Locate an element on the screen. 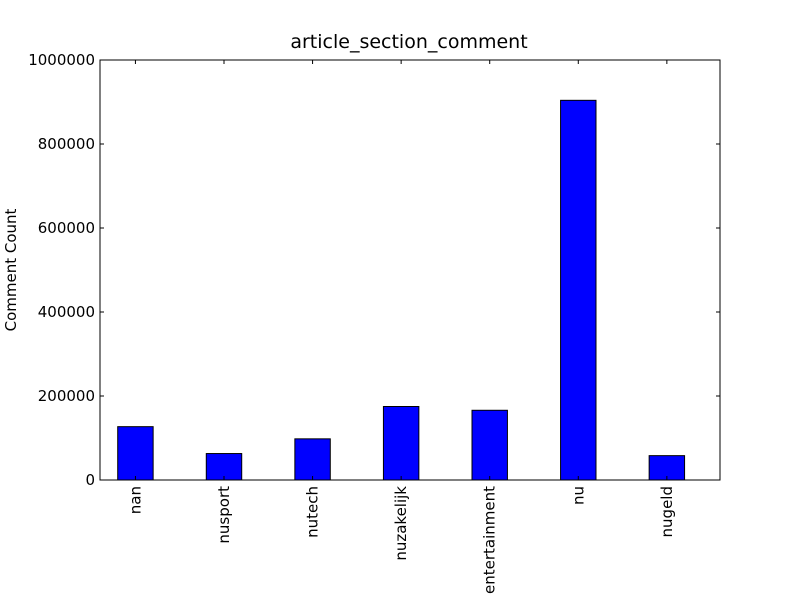 Image resolution: width=800 pixels, height=600 pixels. x-tick-label-nutech: nutech is located at coordinates (313, 512).